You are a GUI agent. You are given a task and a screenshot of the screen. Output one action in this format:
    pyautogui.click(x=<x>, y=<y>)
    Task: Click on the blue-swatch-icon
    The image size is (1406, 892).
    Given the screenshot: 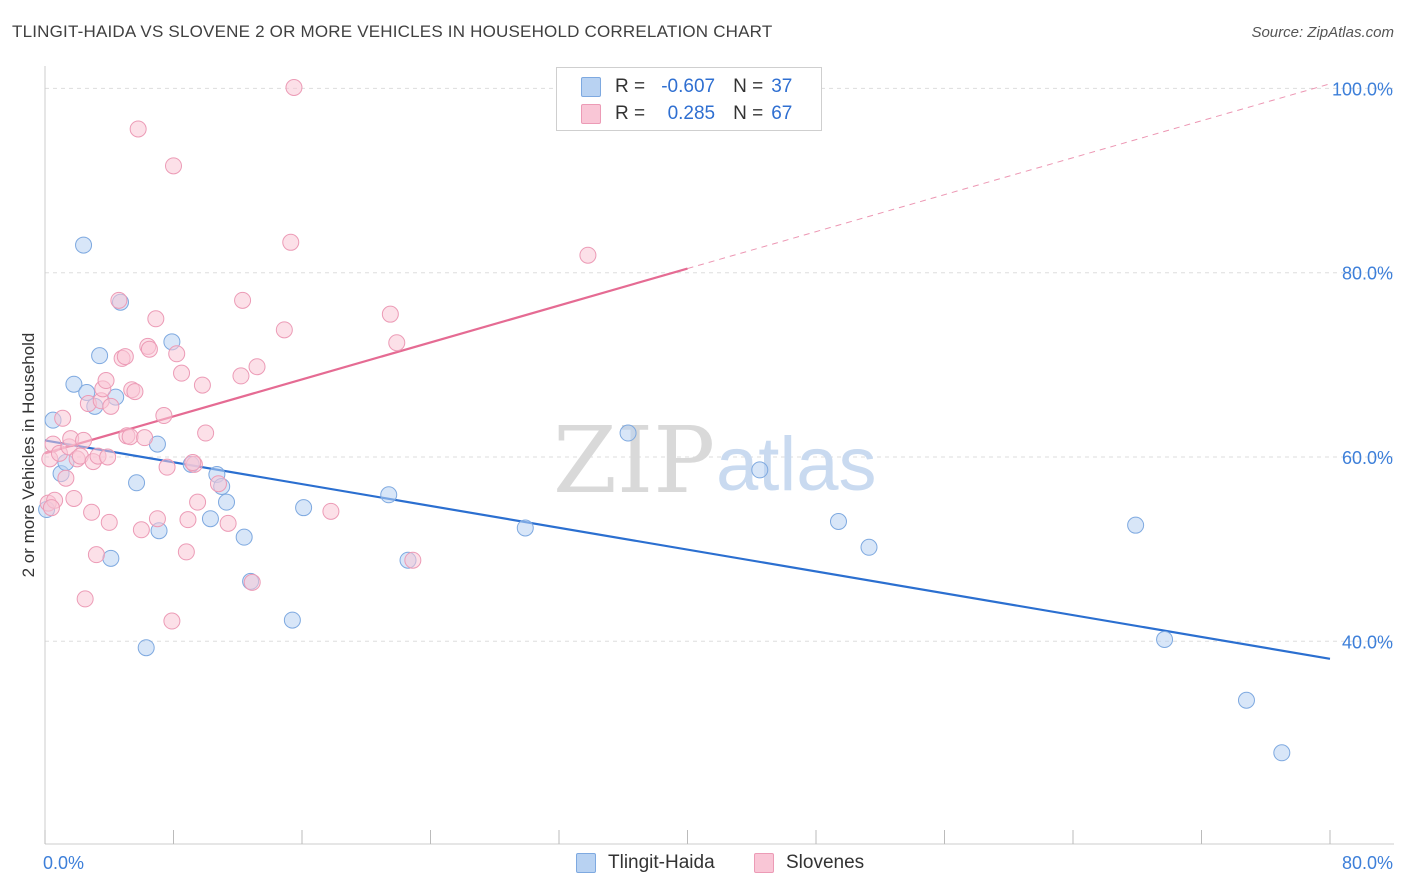 What is the action you would take?
    pyautogui.click(x=586, y=863)
    